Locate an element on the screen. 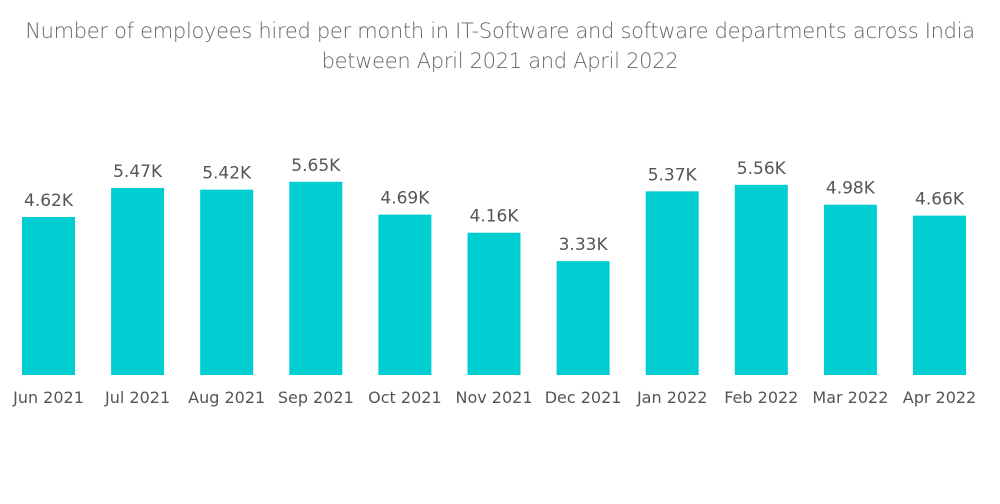 This screenshot has height=504, width=1000. value-label: 5.42K is located at coordinates (227, 174).